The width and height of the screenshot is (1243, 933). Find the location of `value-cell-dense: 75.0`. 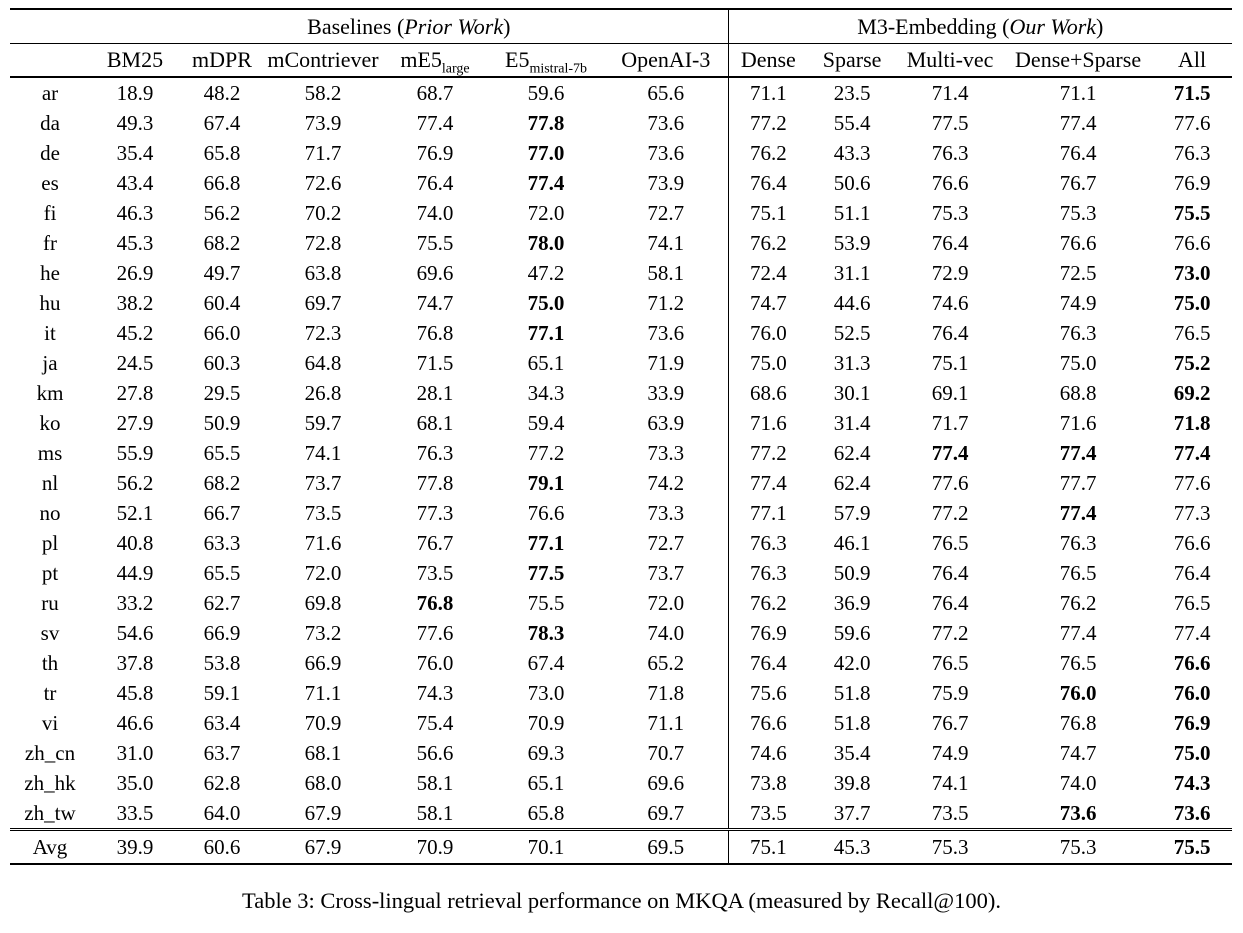

value-cell-dense: 75.0 is located at coordinates (768, 363).